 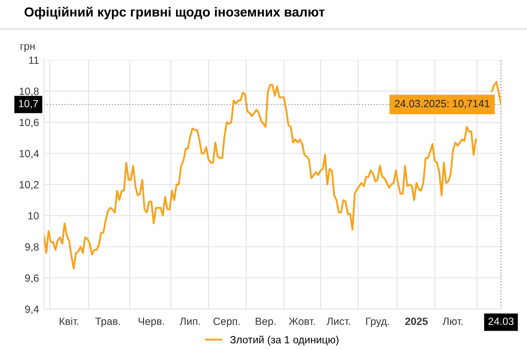 I want to click on x-tick-label: 24.03, so click(x=501, y=321).